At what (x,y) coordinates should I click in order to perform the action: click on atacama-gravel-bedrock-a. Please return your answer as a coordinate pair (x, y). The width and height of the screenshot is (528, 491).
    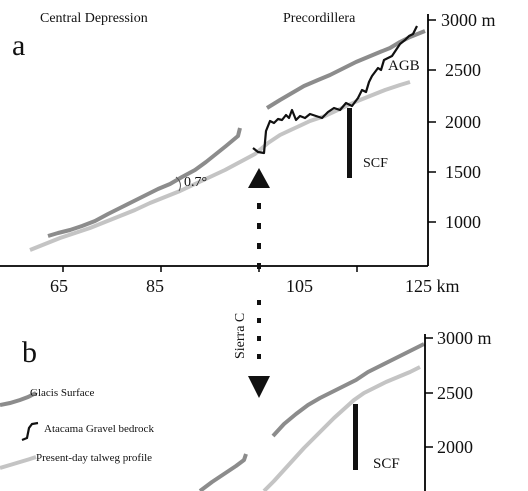
    Looking at the image, I should click on (335, 90).